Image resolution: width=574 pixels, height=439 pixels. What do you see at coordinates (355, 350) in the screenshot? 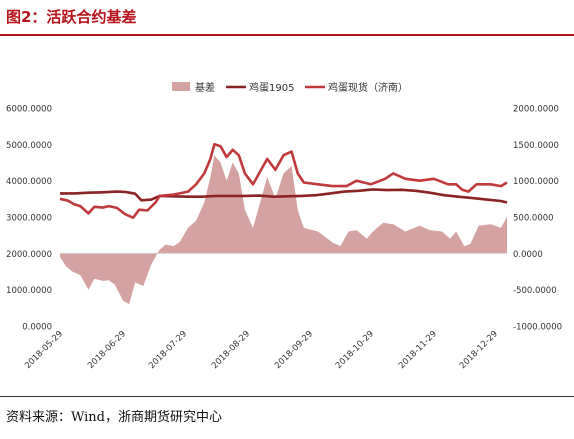
I see `x-tick-label: 2018-10-29` at bounding box center [355, 350].